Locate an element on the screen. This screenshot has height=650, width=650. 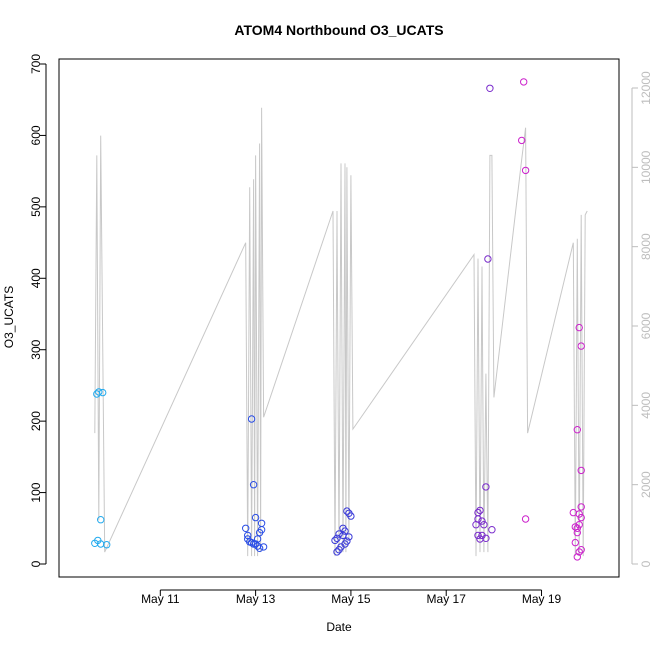
y-tick-label: 0 is located at coordinates (36, 563).